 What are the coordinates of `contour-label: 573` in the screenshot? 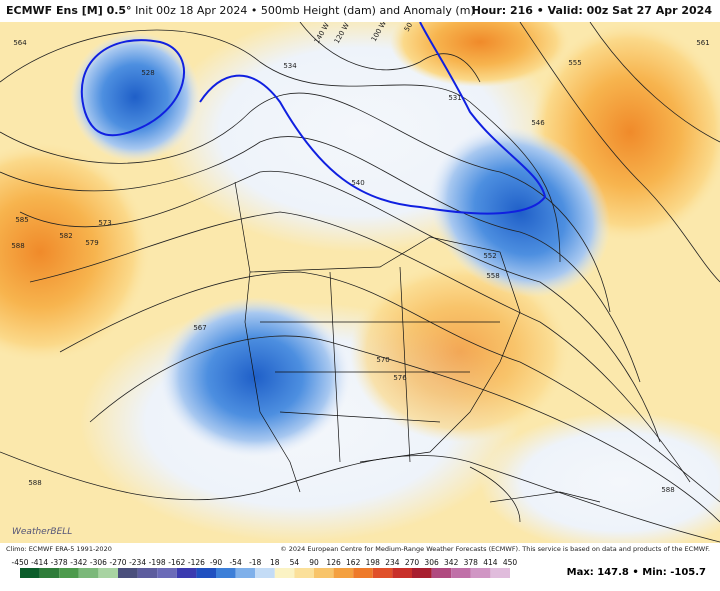 It's located at (104, 223).